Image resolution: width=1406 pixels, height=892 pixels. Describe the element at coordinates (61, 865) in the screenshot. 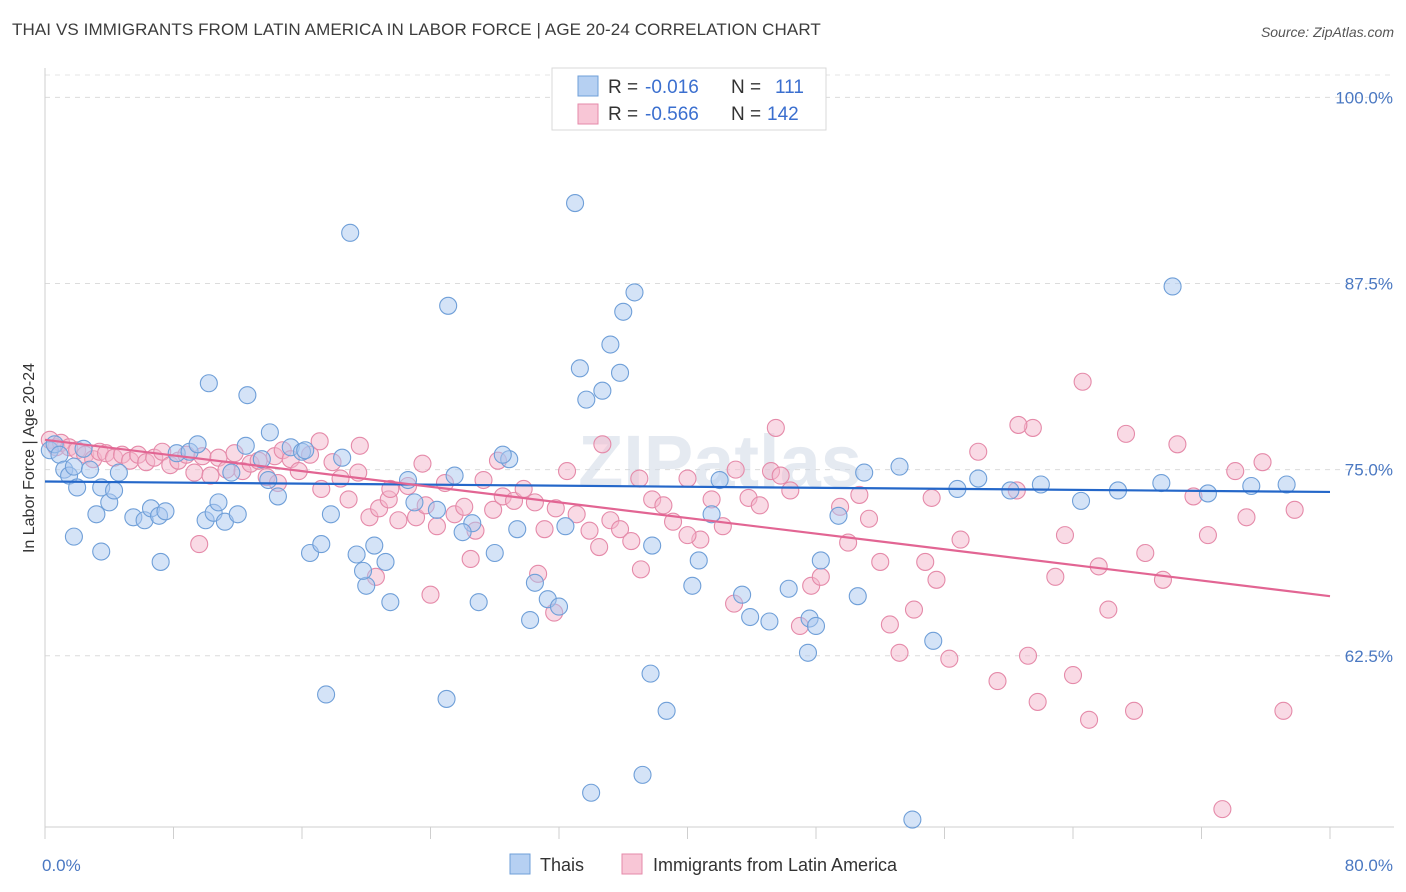

I see `x-tick-label-min: 0.0%` at that location.